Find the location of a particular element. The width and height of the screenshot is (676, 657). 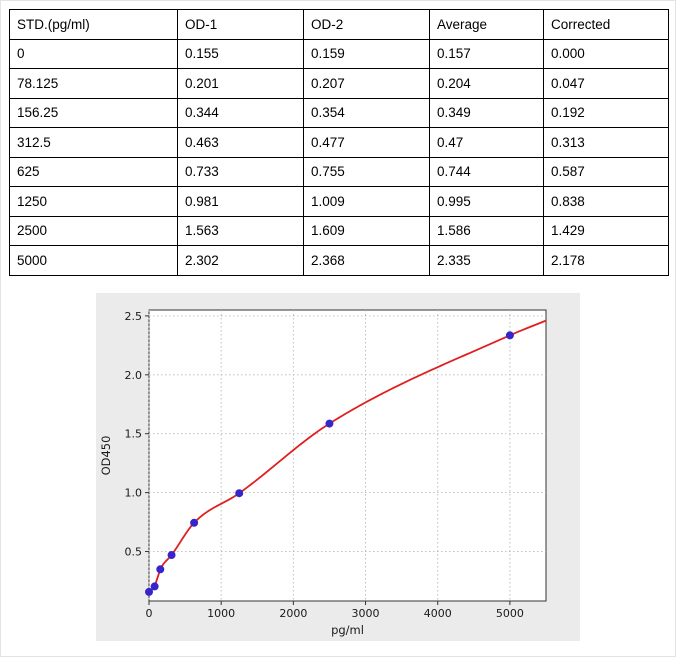

table-cell: 0.000 is located at coordinates (606, 53).